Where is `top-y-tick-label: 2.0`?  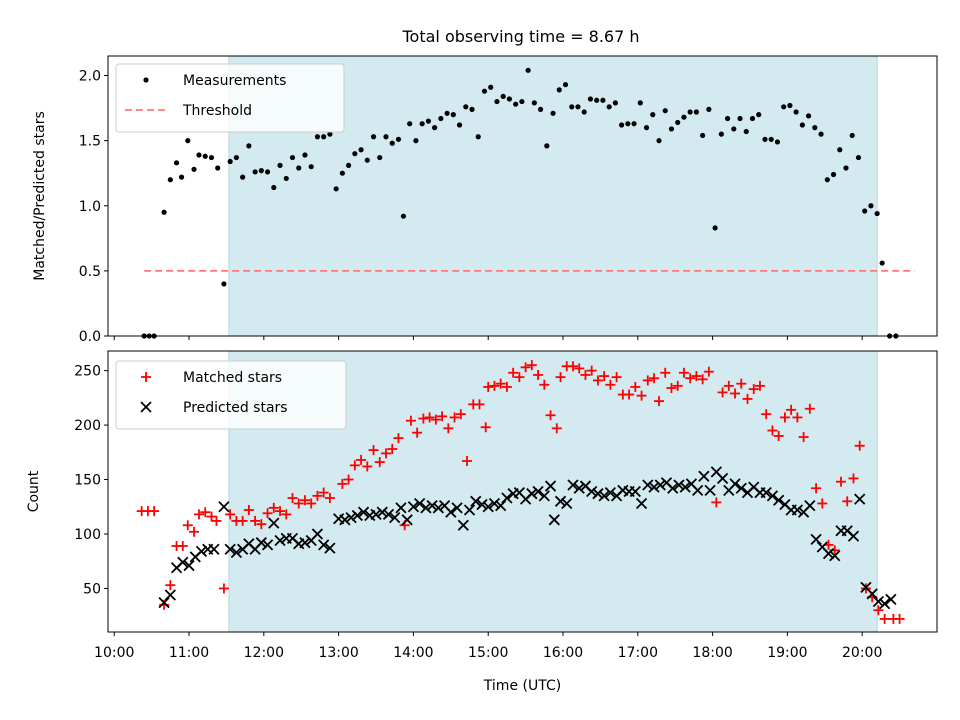 top-y-tick-label: 2.0 is located at coordinates (90, 77).